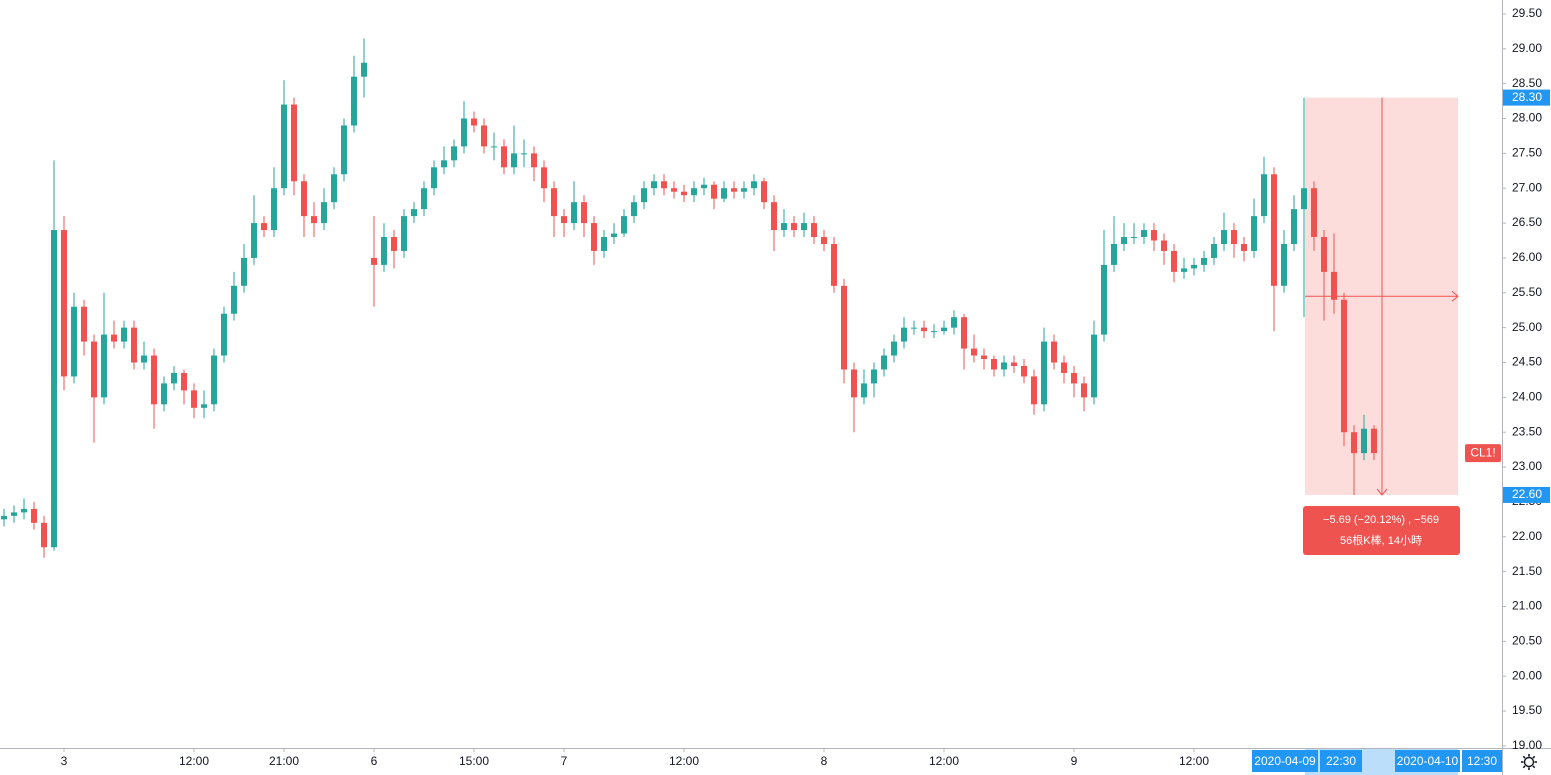  I want to click on measure-bars: 56根K棒, 14小時, so click(1381, 540).